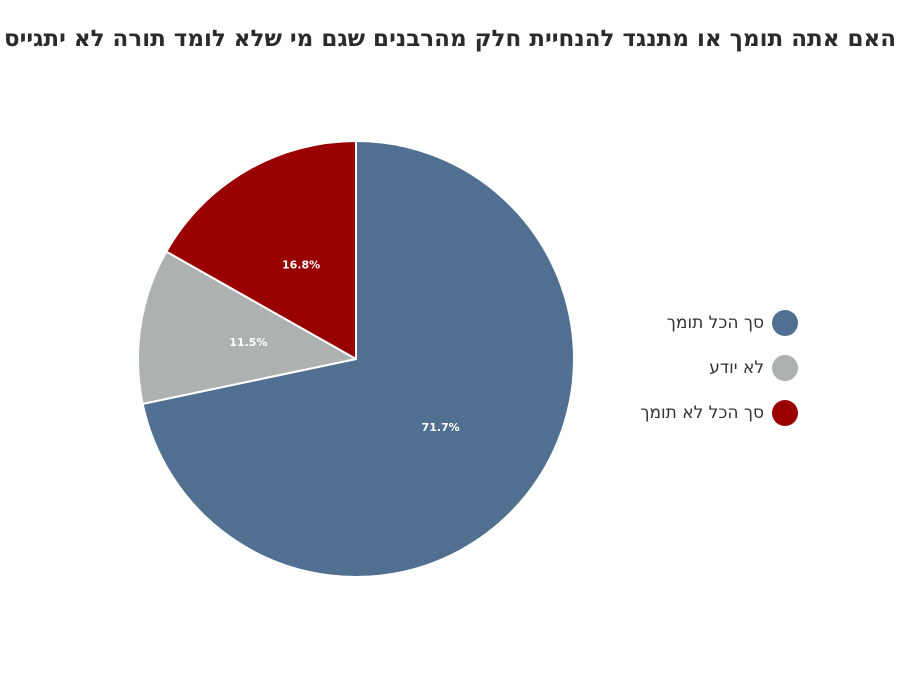  Describe the element at coordinates (441, 427) in the screenshot. I see `slice-value-label-0: 71.7%` at that location.